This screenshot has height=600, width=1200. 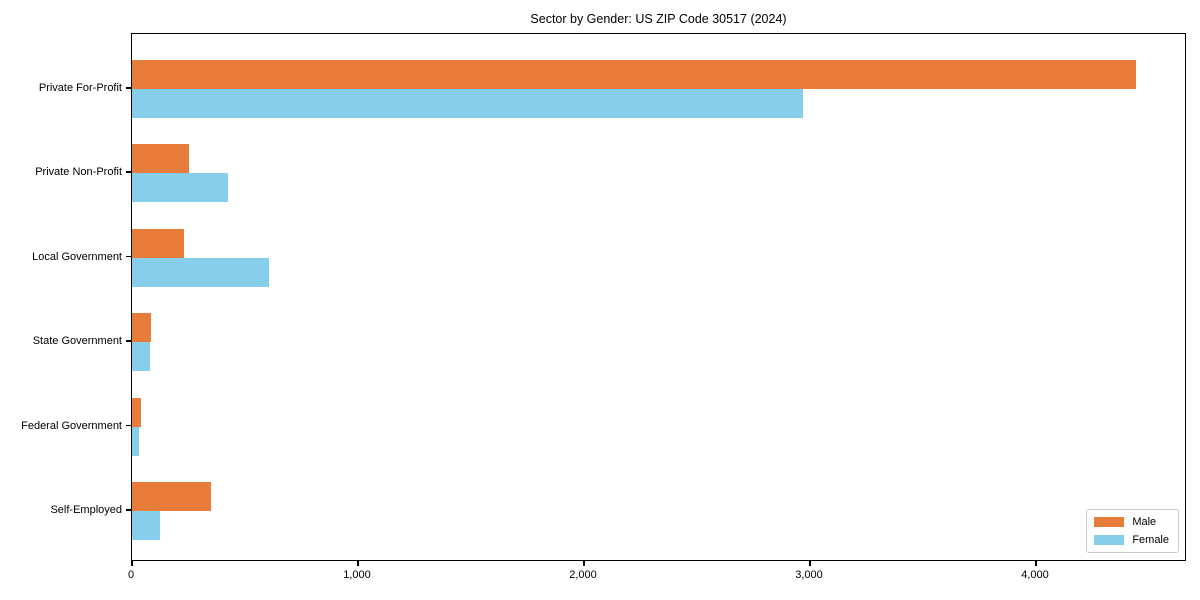 What do you see at coordinates (80, 88) in the screenshot?
I see `y-axis-label: Private For-Profit` at bounding box center [80, 88].